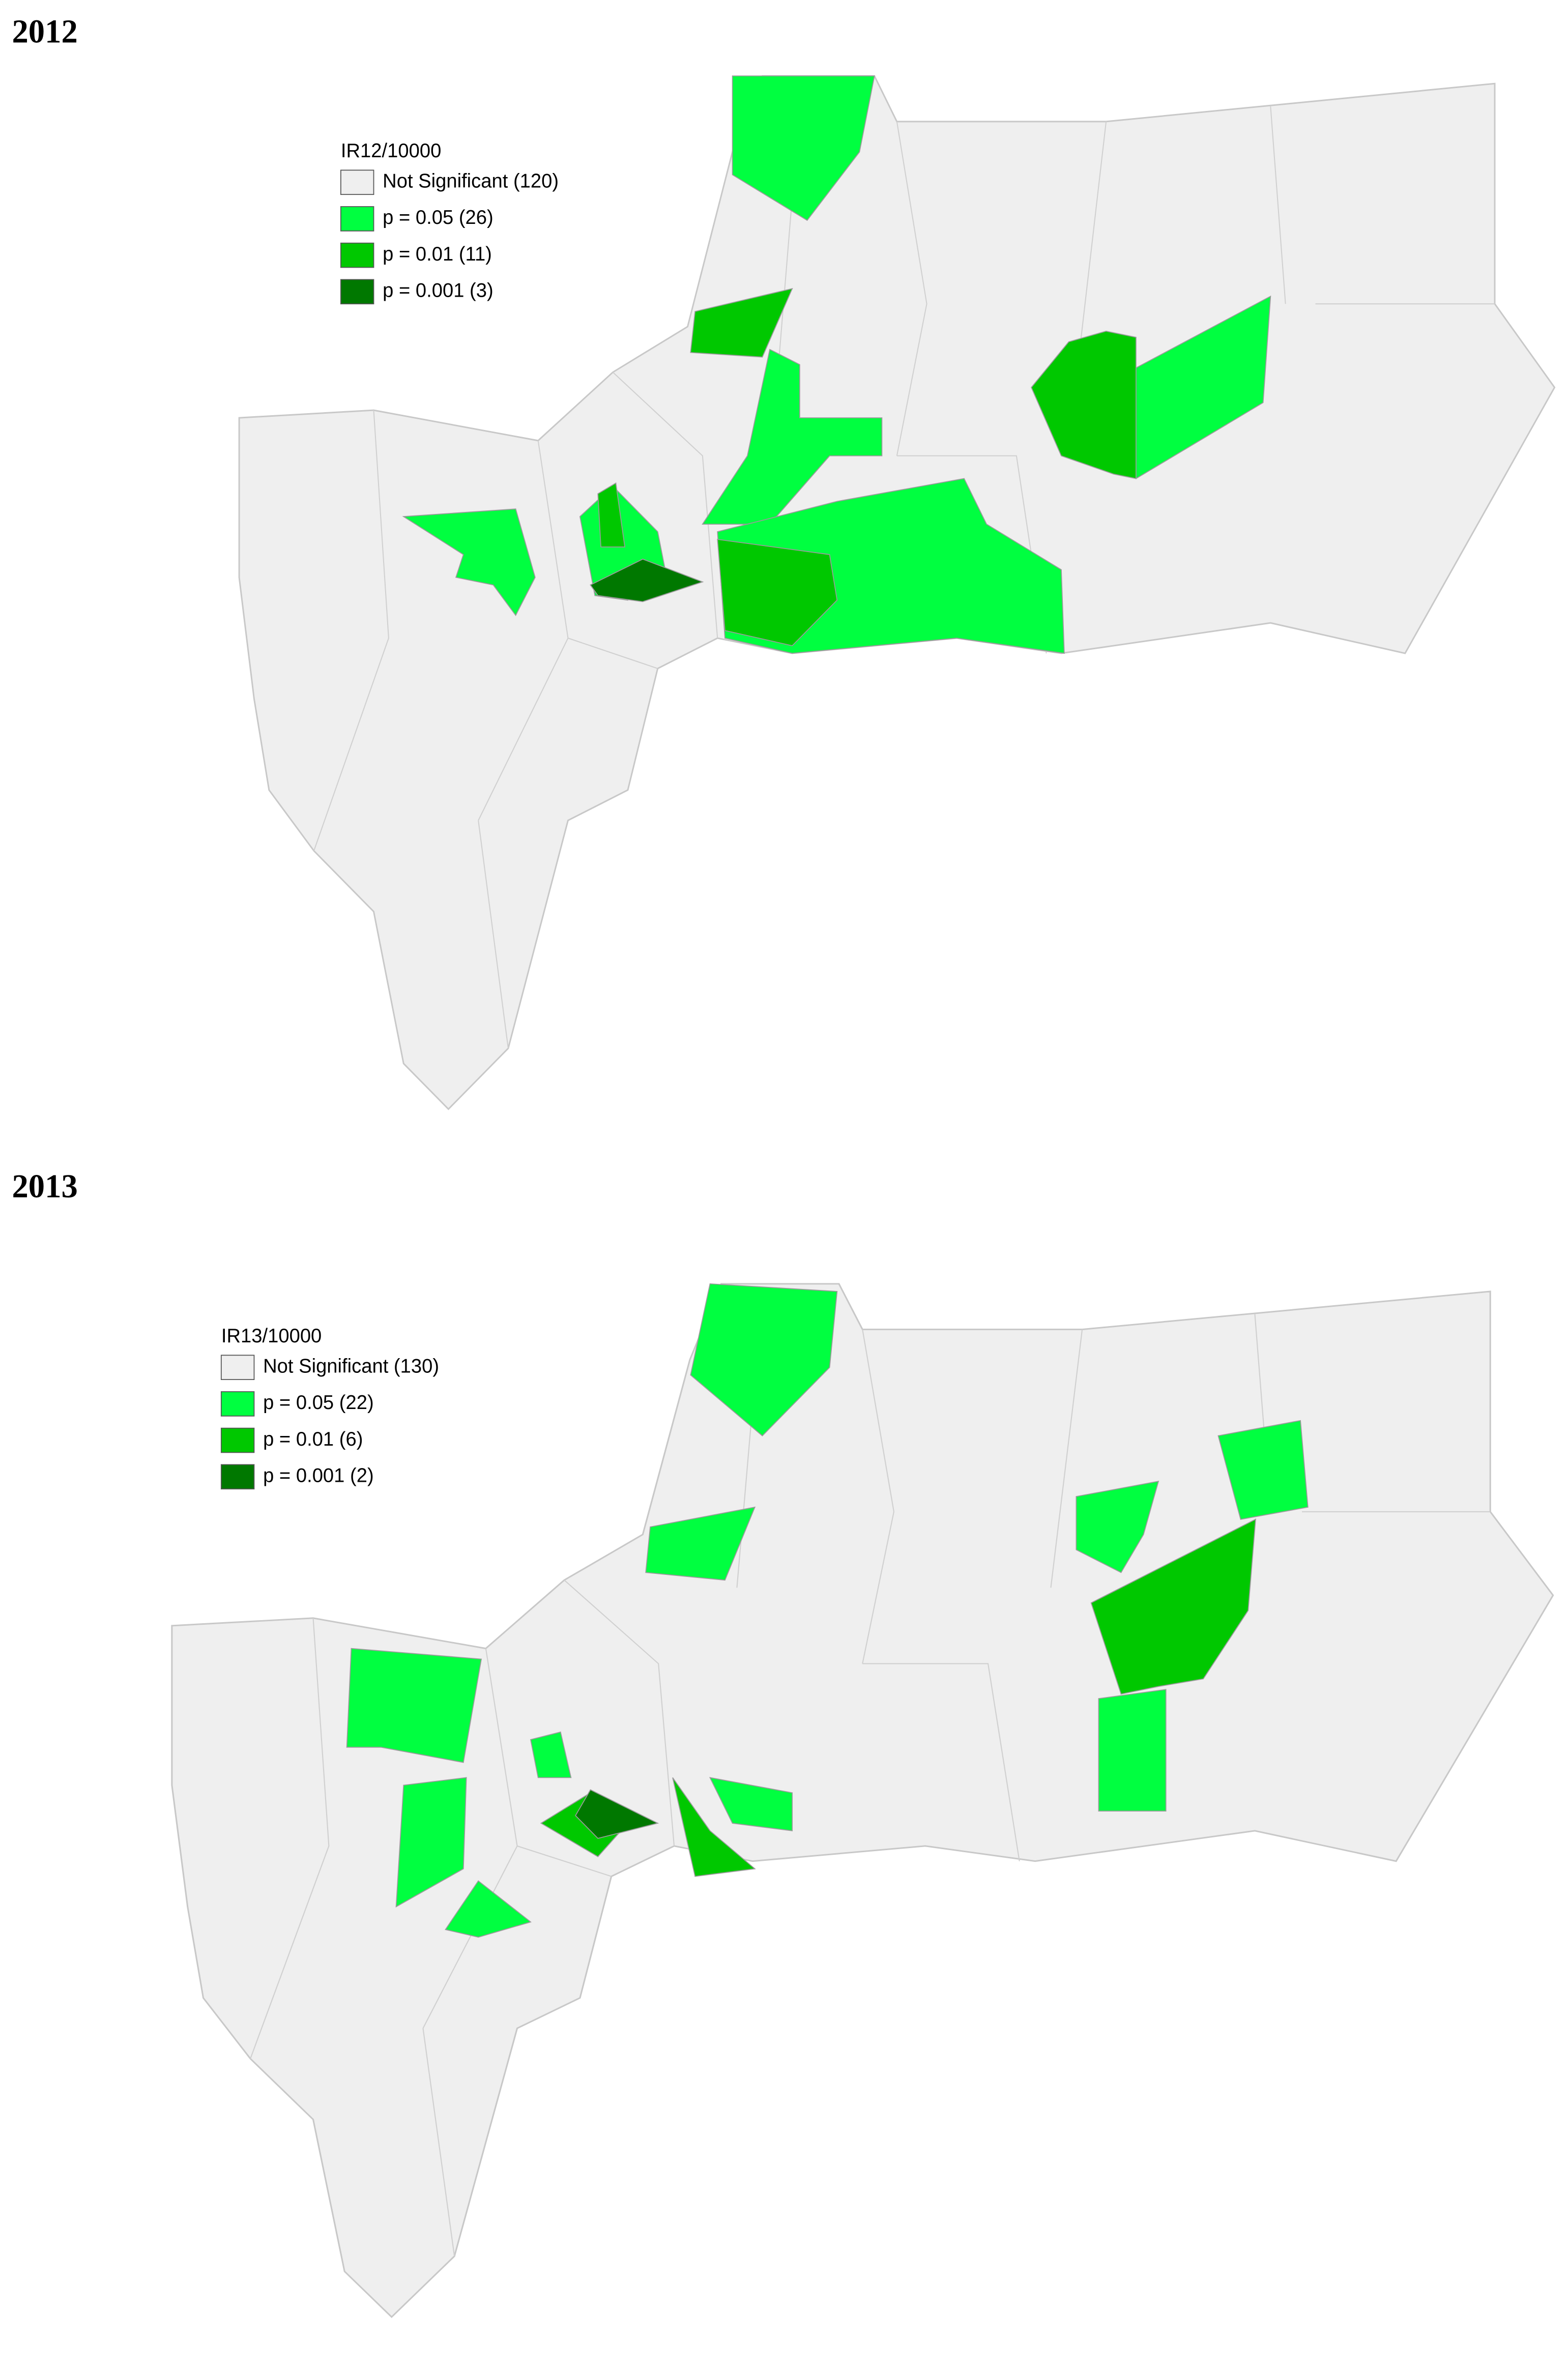 This screenshot has height=2358, width=1568. What do you see at coordinates (313, 1439) in the screenshot?
I see `legend-label: p = 0.01 (6)` at bounding box center [313, 1439].